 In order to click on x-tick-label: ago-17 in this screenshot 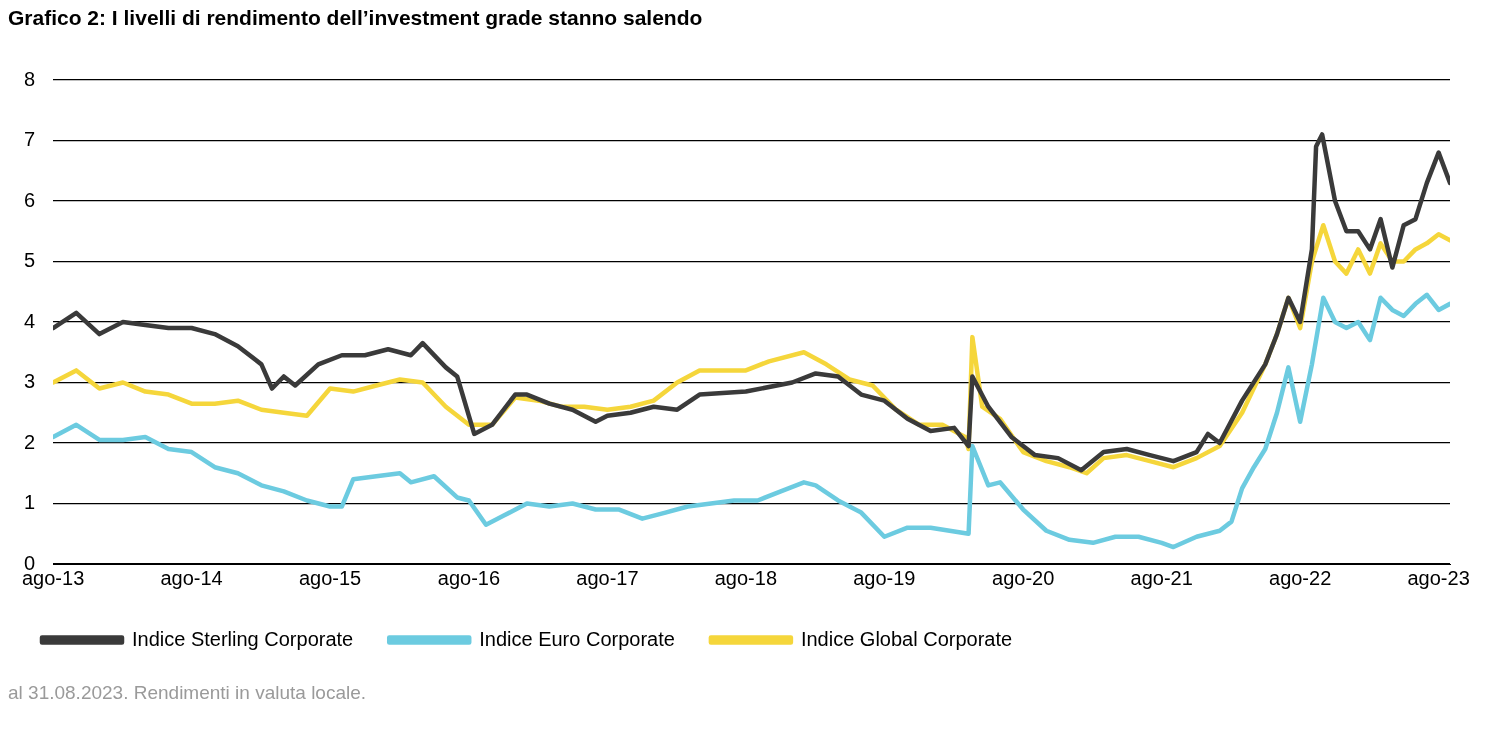, I will do `click(607, 577)`.